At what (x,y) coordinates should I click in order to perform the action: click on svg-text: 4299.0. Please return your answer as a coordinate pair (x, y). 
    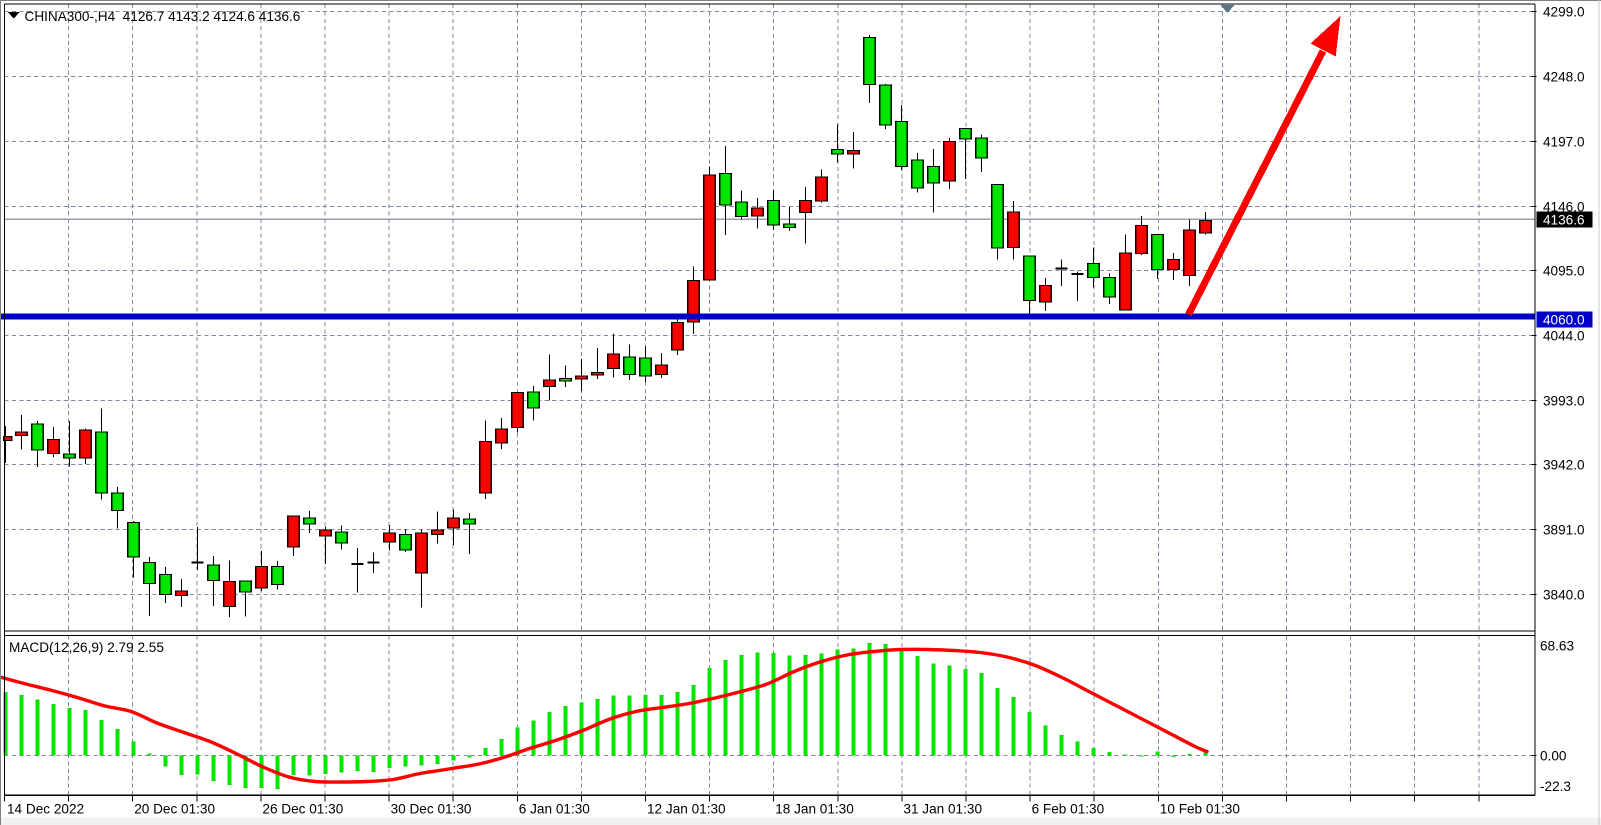
    Looking at the image, I should click on (1564, 11).